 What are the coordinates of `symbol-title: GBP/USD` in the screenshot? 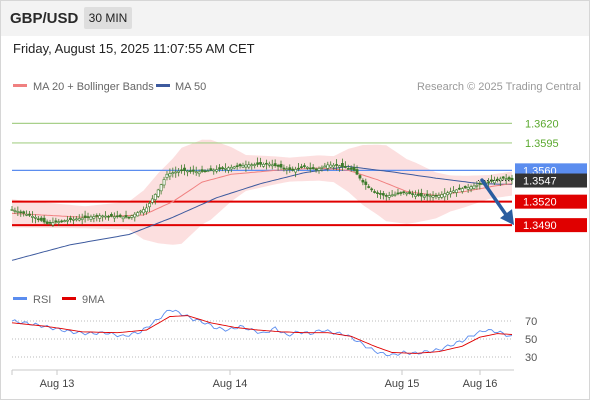 It's located at (44, 18).